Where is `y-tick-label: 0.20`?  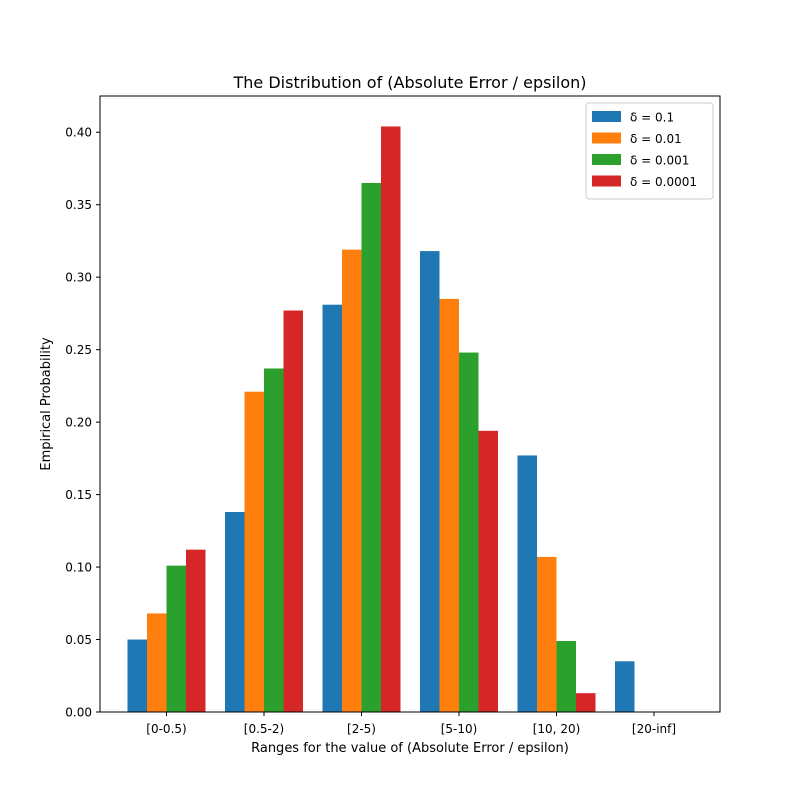 y-tick-label: 0.20 is located at coordinates (78, 423).